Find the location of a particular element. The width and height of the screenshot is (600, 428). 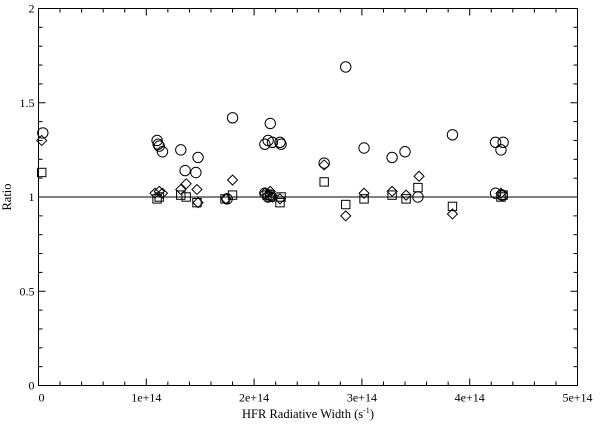

x-tick-label: 2e+14 is located at coordinates (254, 398).